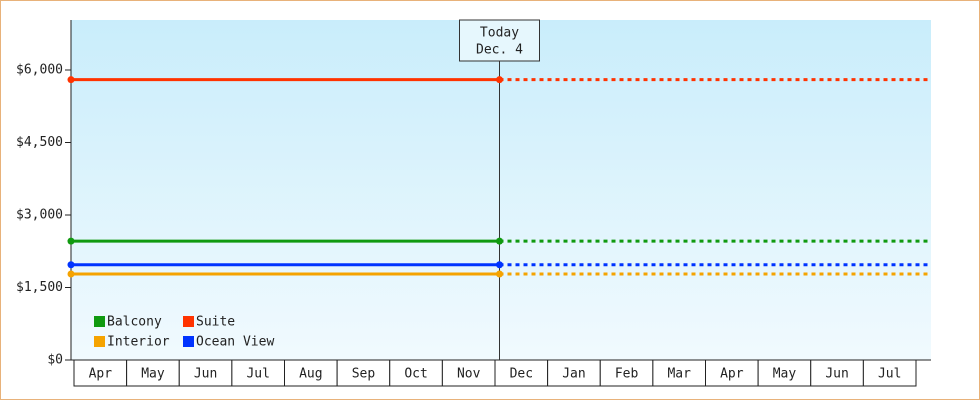  I want to click on legend-label: Ocean View, so click(235, 342).